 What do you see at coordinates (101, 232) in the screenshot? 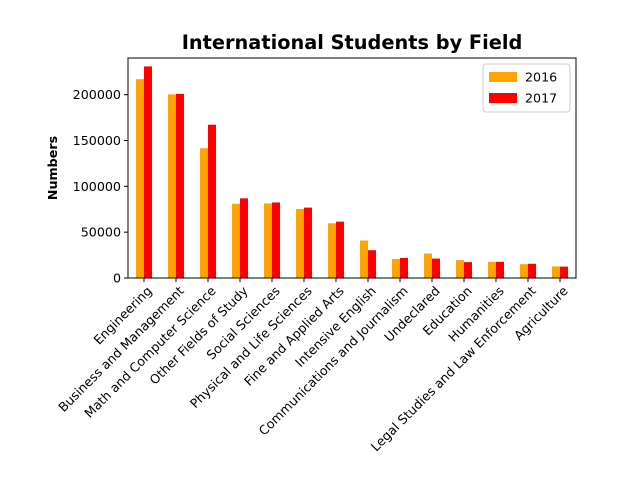
I see `y-tick-label: 50000` at bounding box center [101, 232].